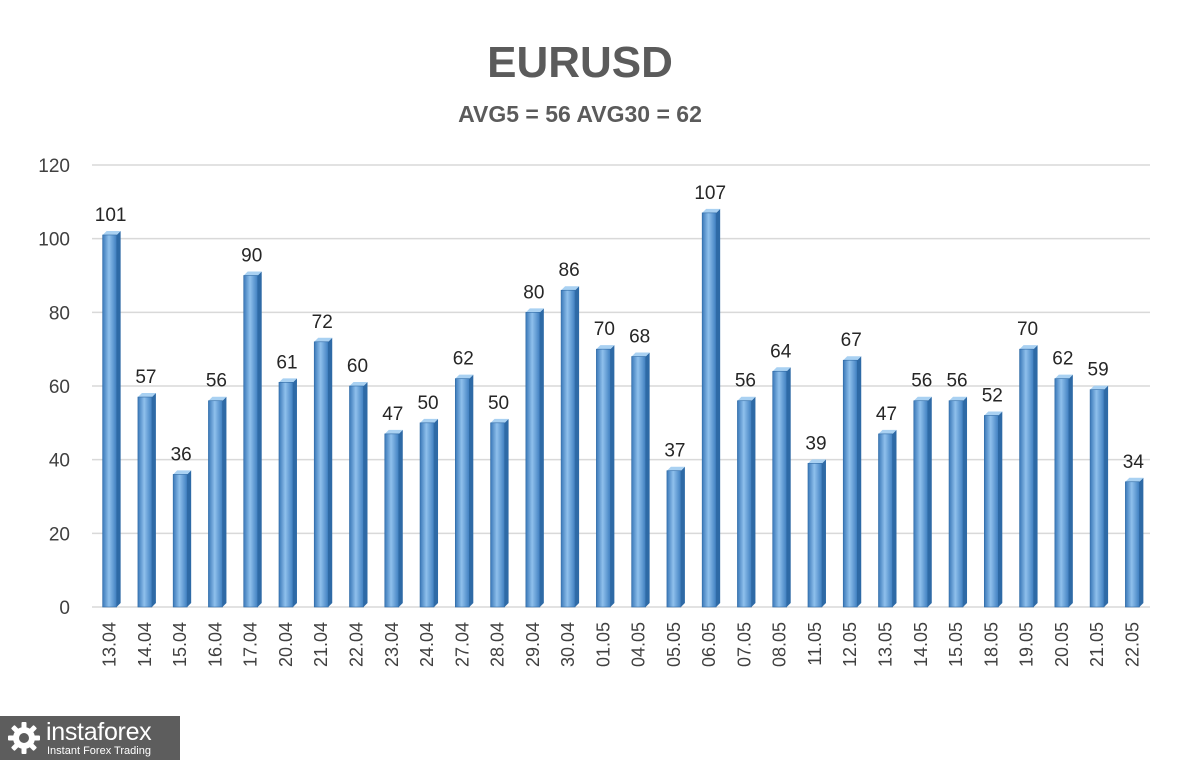  Describe the element at coordinates (59, 461) in the screenshot. I see `y-tick-label: 40` at that location.